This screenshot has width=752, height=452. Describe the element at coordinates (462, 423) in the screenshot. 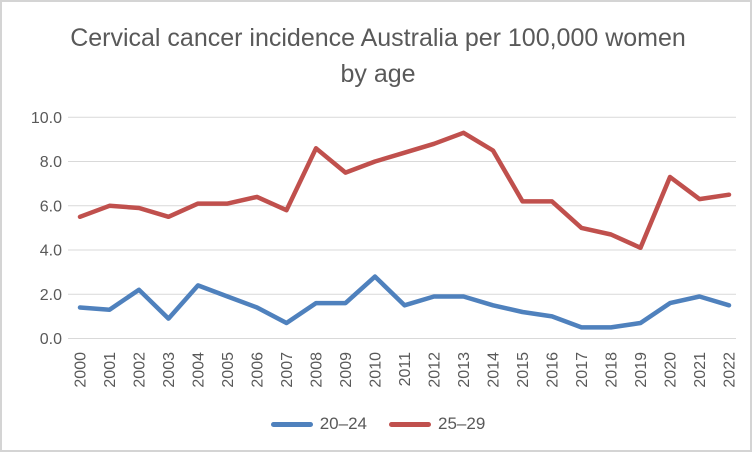

I see `legend-label-25-29: 25–29` at that location.